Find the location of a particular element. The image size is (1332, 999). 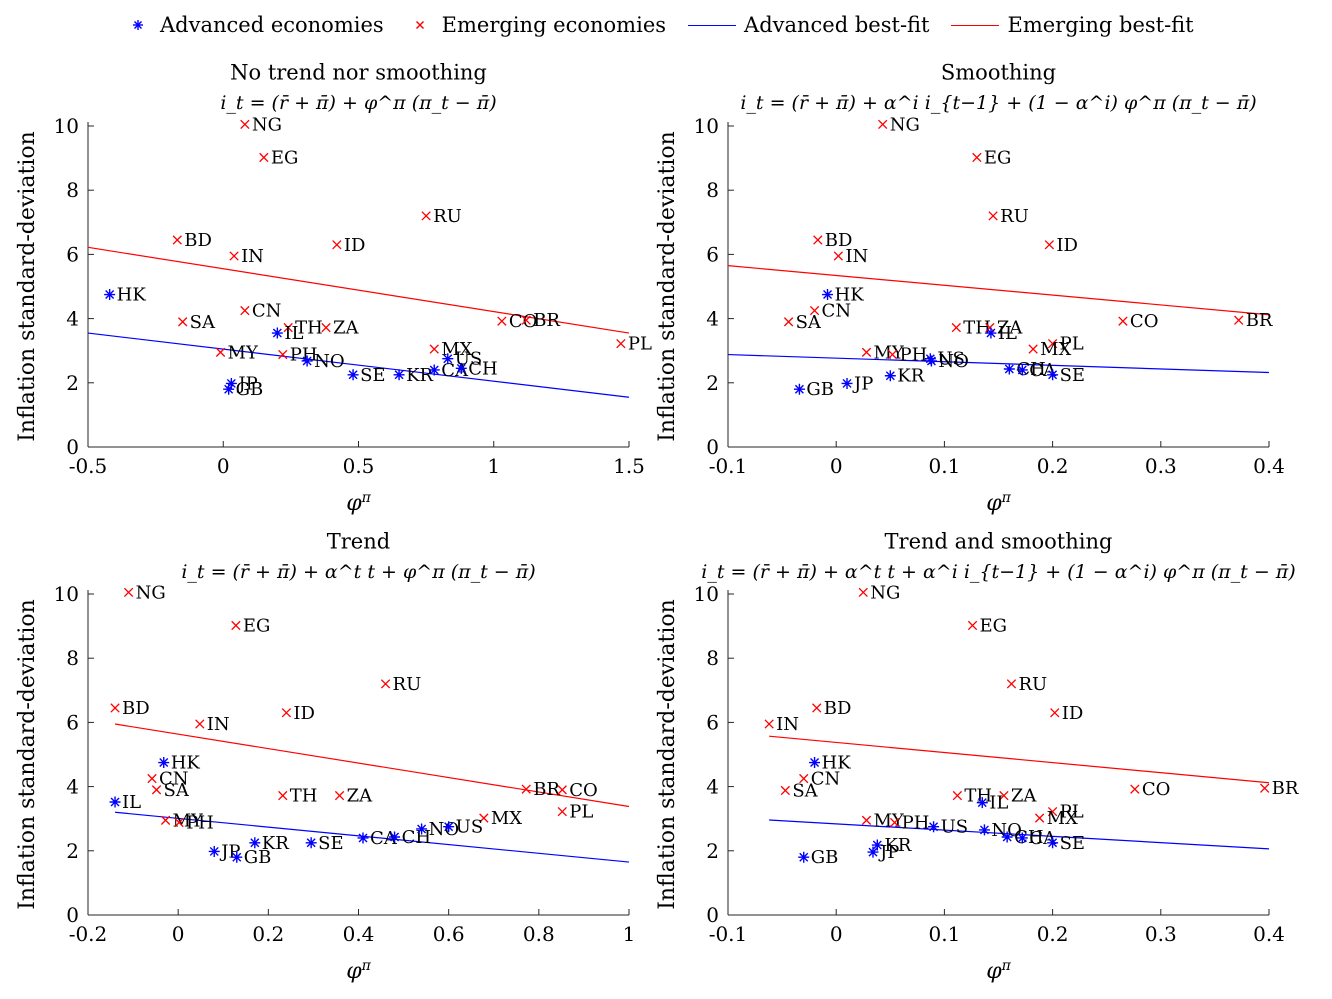

point-label: CH is located at coordinates (482, 368).